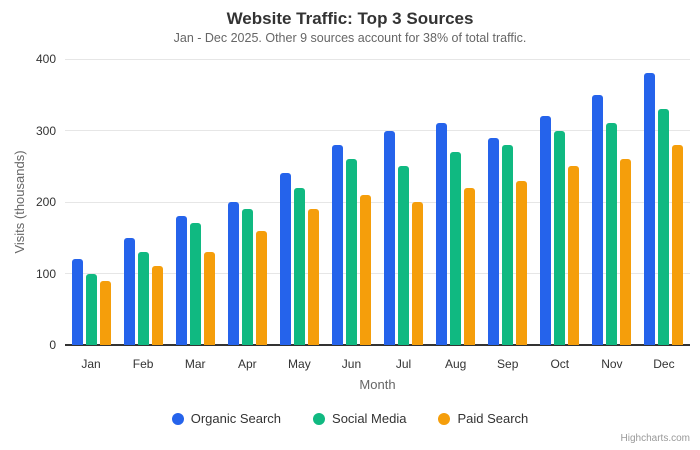 The height and width of the screenshot is (450, 700). Describe the element at coordinates (508, 364) in the screenshot. I see `x-axis-label-sep: Sep` at that location.